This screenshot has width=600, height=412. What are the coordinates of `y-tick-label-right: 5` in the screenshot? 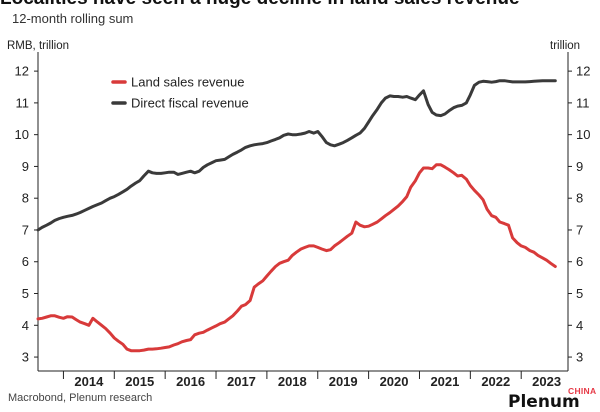 It's located at (579, 293).